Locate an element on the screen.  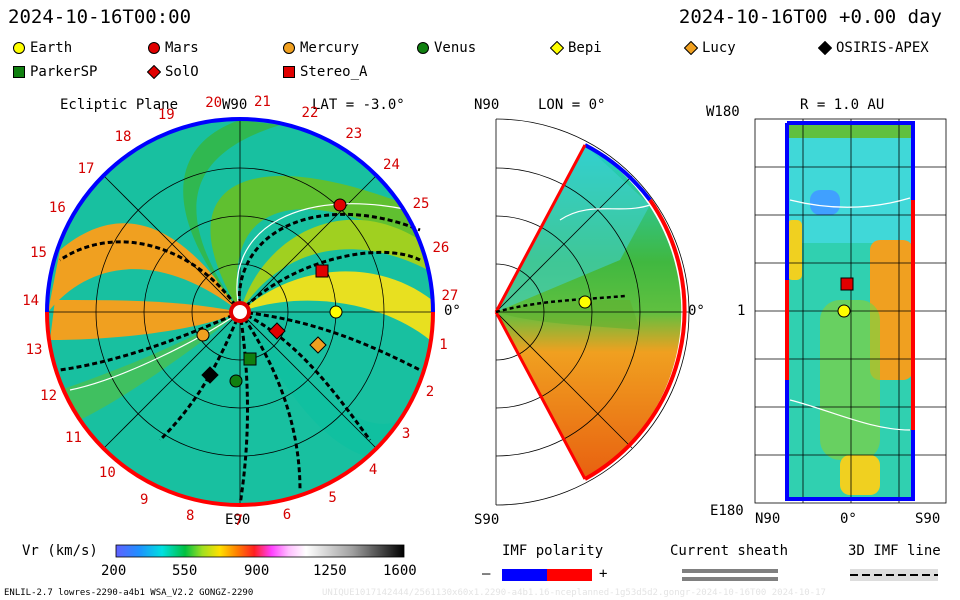
carrington-tick-label: 1 is located at coordinates (443, 345).